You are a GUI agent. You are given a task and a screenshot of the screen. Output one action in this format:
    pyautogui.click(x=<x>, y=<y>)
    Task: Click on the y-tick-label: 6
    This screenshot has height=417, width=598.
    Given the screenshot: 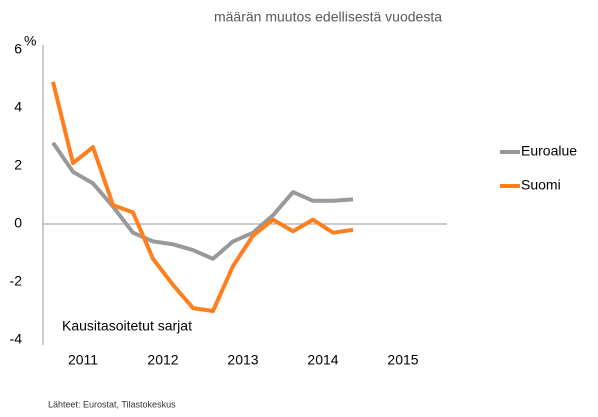 What is the action you would take?
    pyautogui.click(x=18, y=49)
    